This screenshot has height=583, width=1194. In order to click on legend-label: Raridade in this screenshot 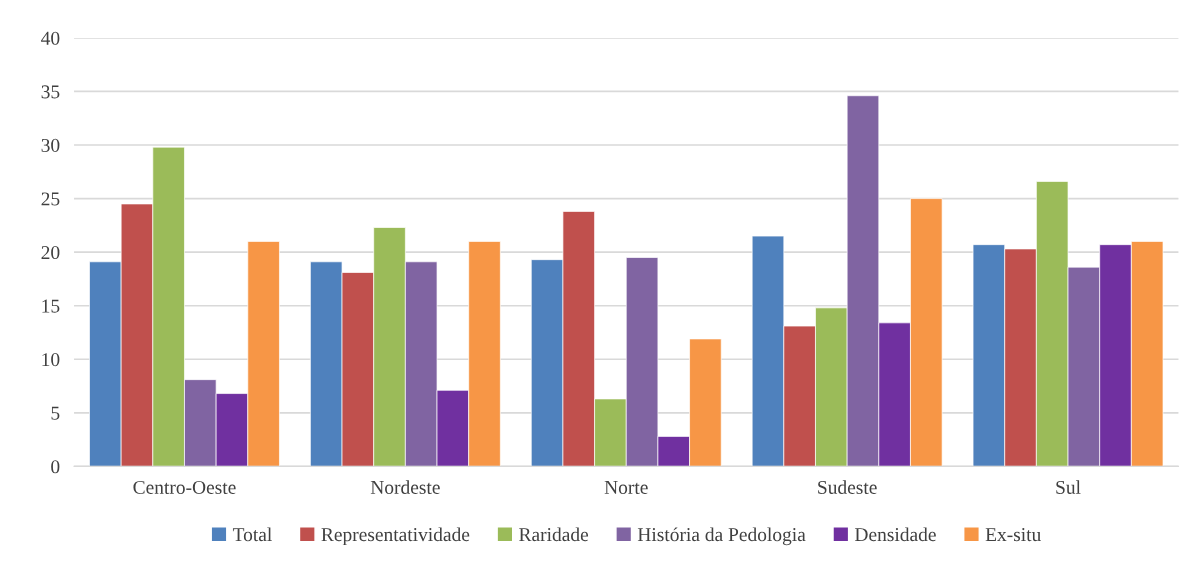, I will do `click(554, 534)`.